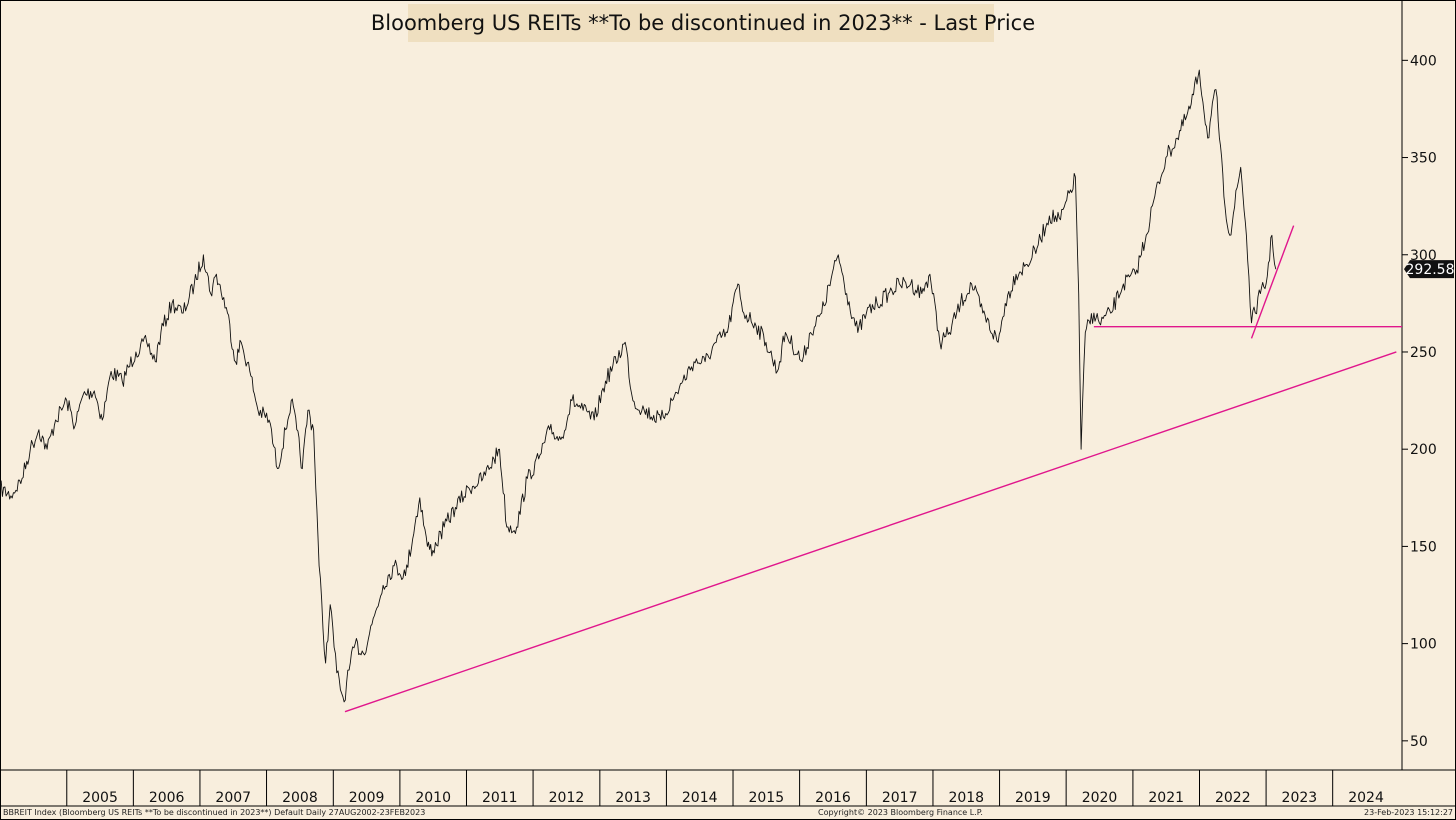 The image size is (1456, 820). Describe the element at coordinates (900, 798) in the screenshot. I see `x-tick-label: 2017` at that location.